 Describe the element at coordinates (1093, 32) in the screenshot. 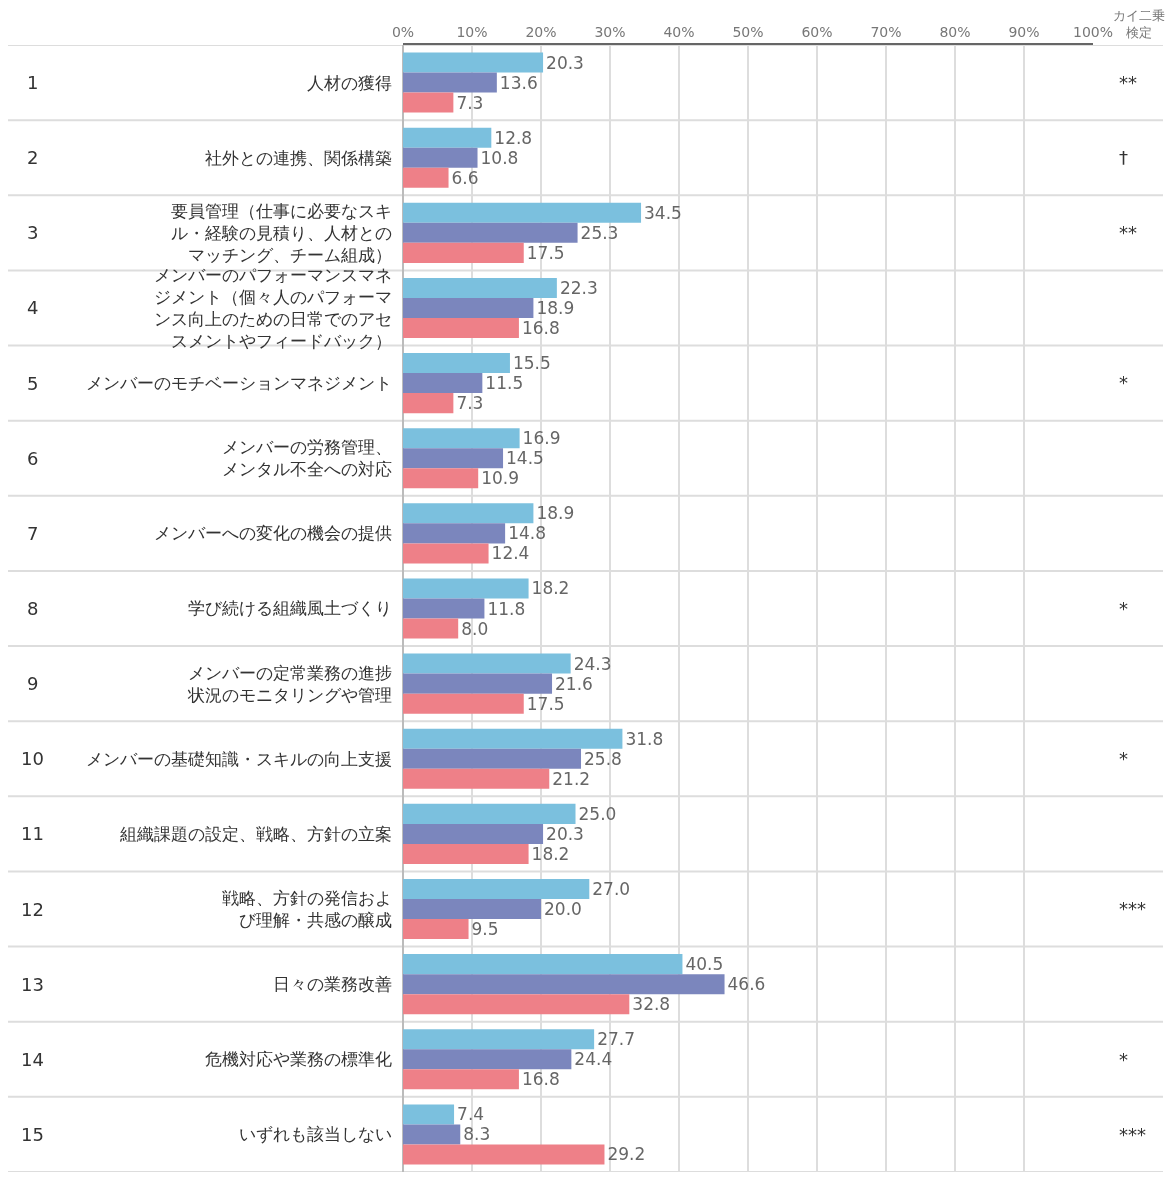

I see `x-tick-label: 100%` at that location.